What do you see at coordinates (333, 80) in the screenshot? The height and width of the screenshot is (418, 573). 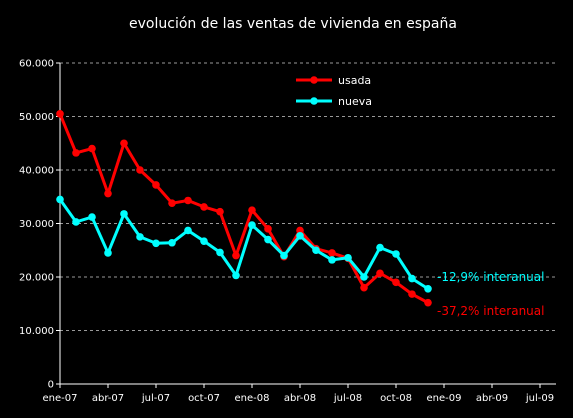 I see `legend-item-usada: usada` at bounding box center [333, 80].